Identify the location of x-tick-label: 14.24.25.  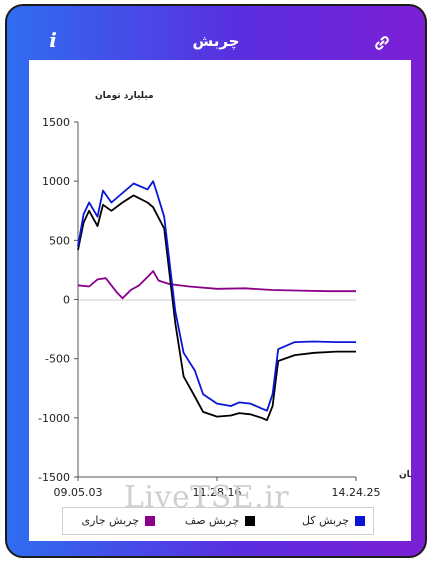
(356, 492).